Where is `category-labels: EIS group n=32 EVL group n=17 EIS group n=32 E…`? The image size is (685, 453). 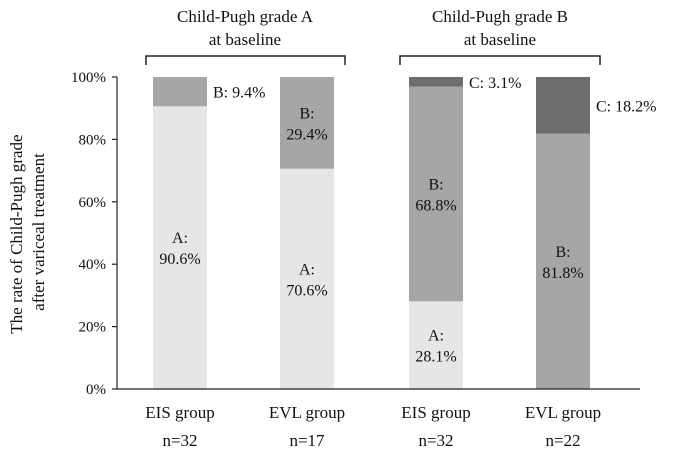
category-labels: EIS group n=32 EVL group n=17 EIS group n=32 E… is located at coordinates (373, 426).